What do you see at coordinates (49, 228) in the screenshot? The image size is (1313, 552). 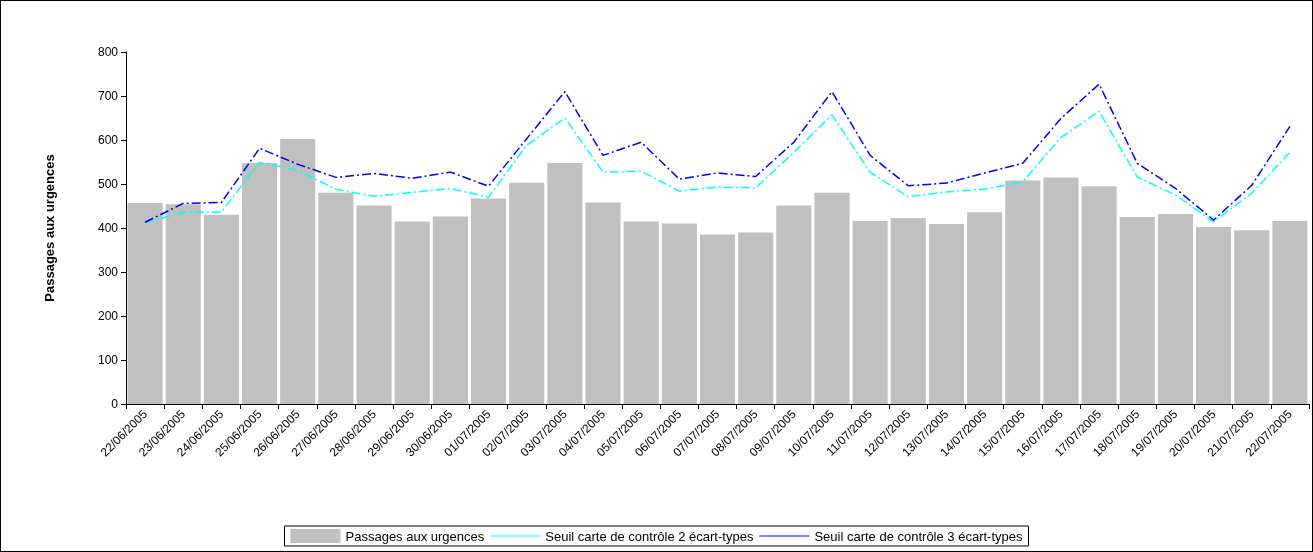 I see `y-axis-title: Passages aux urgences` at bounding box center [49, 228].